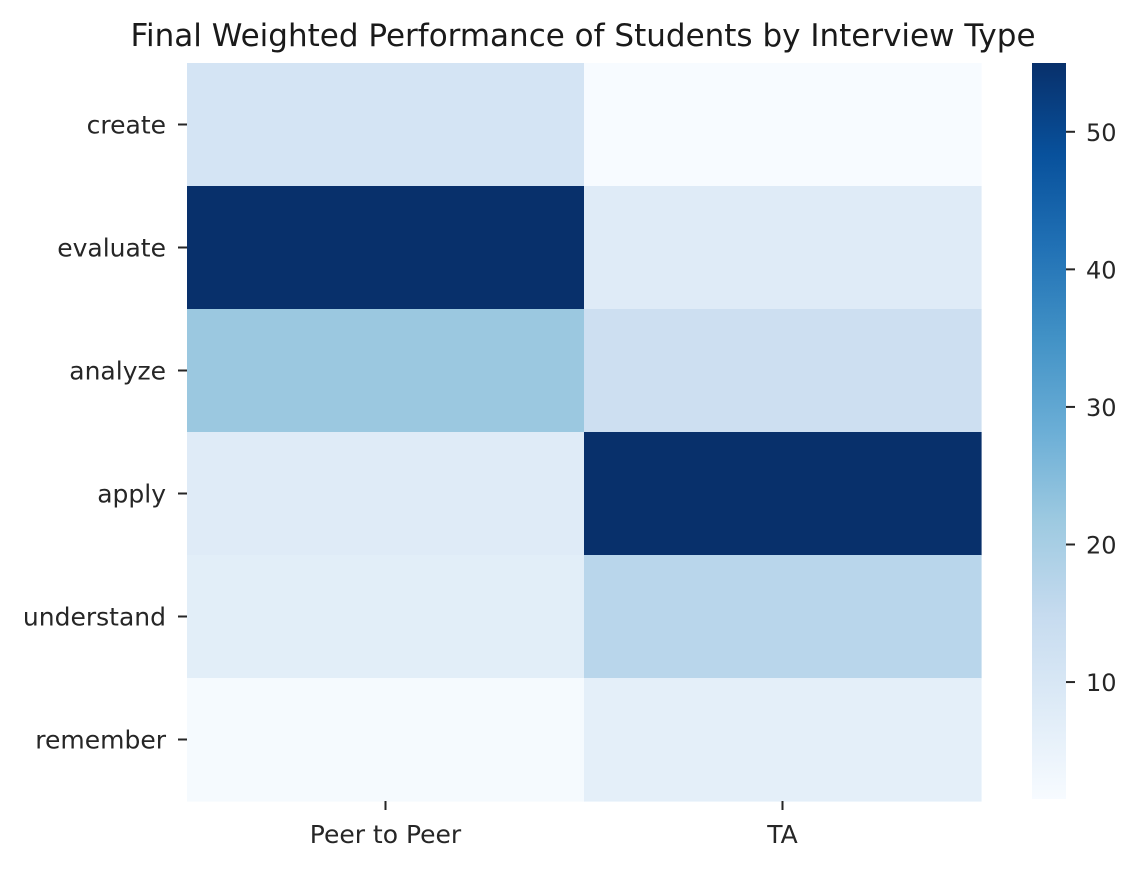 The height and width of the screenshot is (872, 1148). What do you see at coordinates (554, 825) in the screenshot?
I see `column-labels: Peer to Peer TA` at bounding box center [554, 825].